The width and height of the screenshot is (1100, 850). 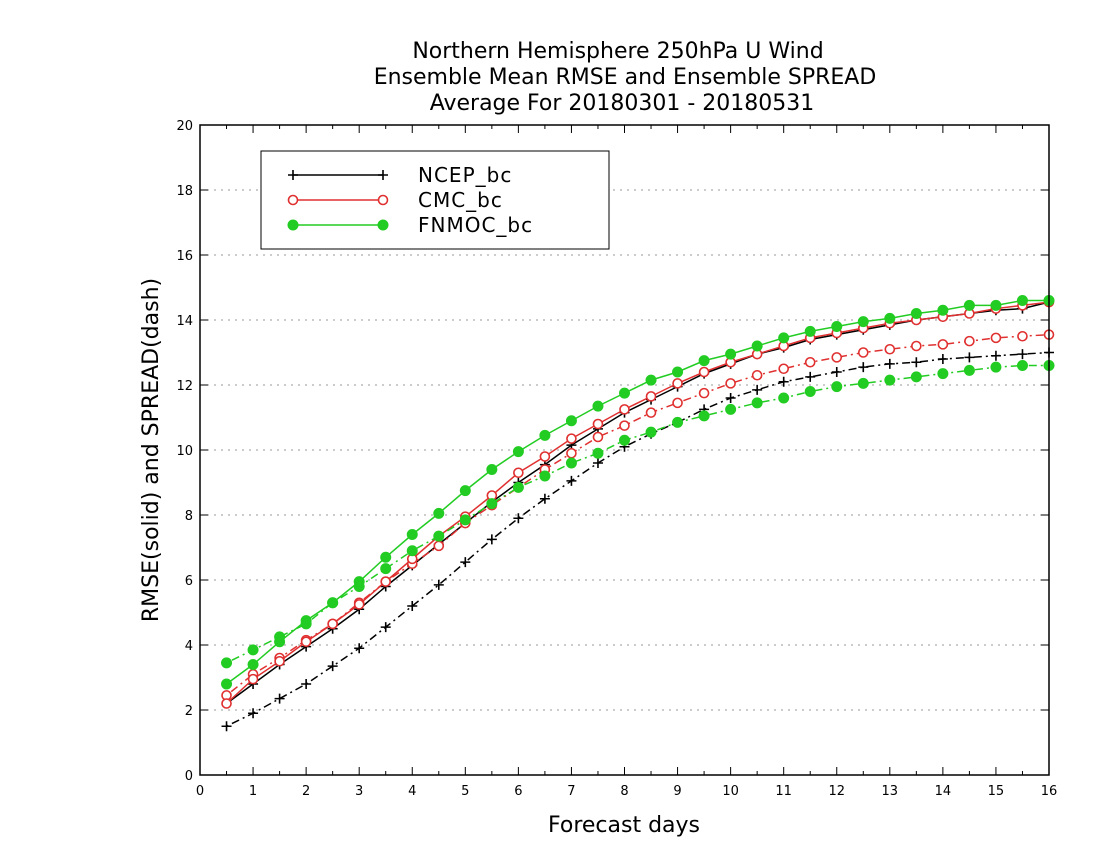 I want to click on x-tick-label: 0, so click(x=200, y=791).